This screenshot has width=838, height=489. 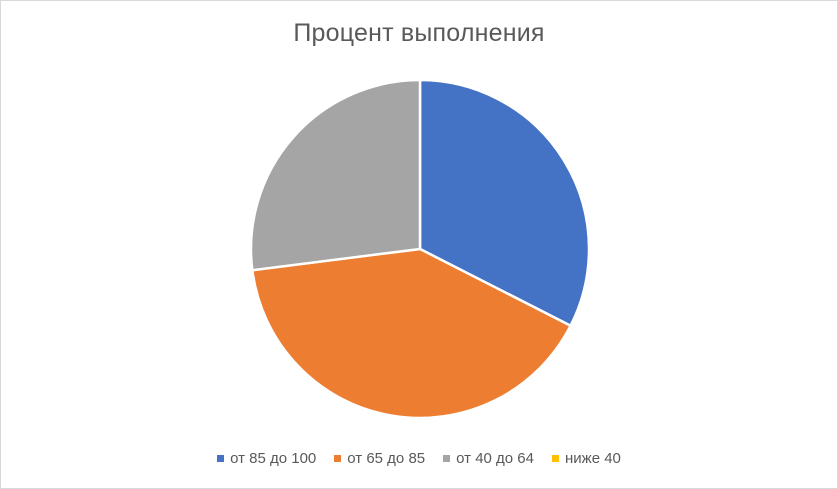 I want to click on legend-item-4: ниже 40, so click(x=586, y=458).